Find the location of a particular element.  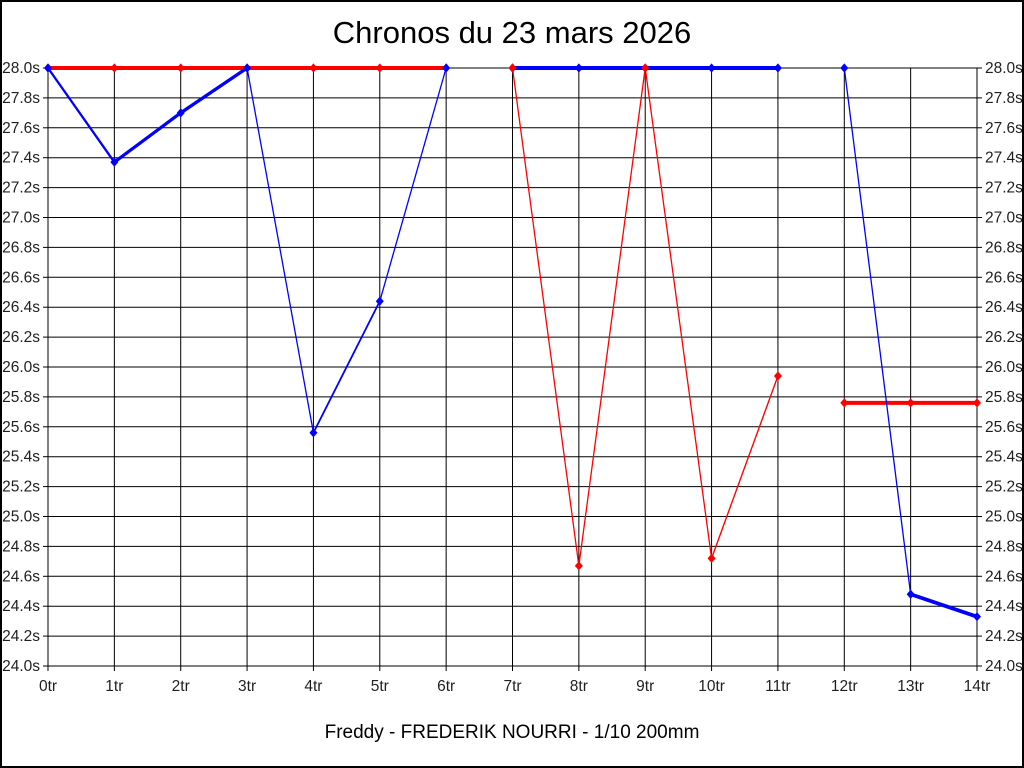

x-tick-label: 4tr is located at coordinates (313, 686).